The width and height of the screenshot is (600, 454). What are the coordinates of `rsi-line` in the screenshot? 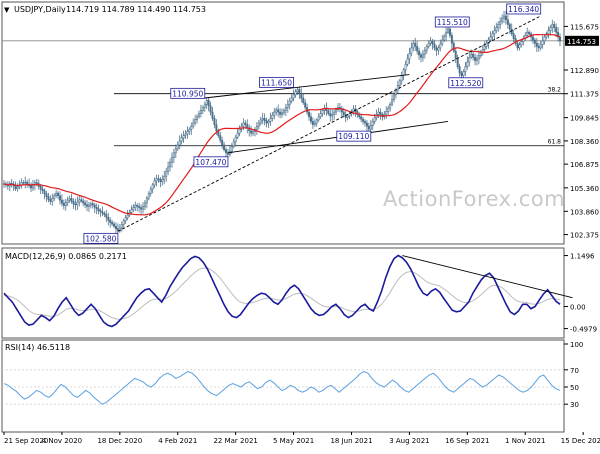 It's located at (282, 387).